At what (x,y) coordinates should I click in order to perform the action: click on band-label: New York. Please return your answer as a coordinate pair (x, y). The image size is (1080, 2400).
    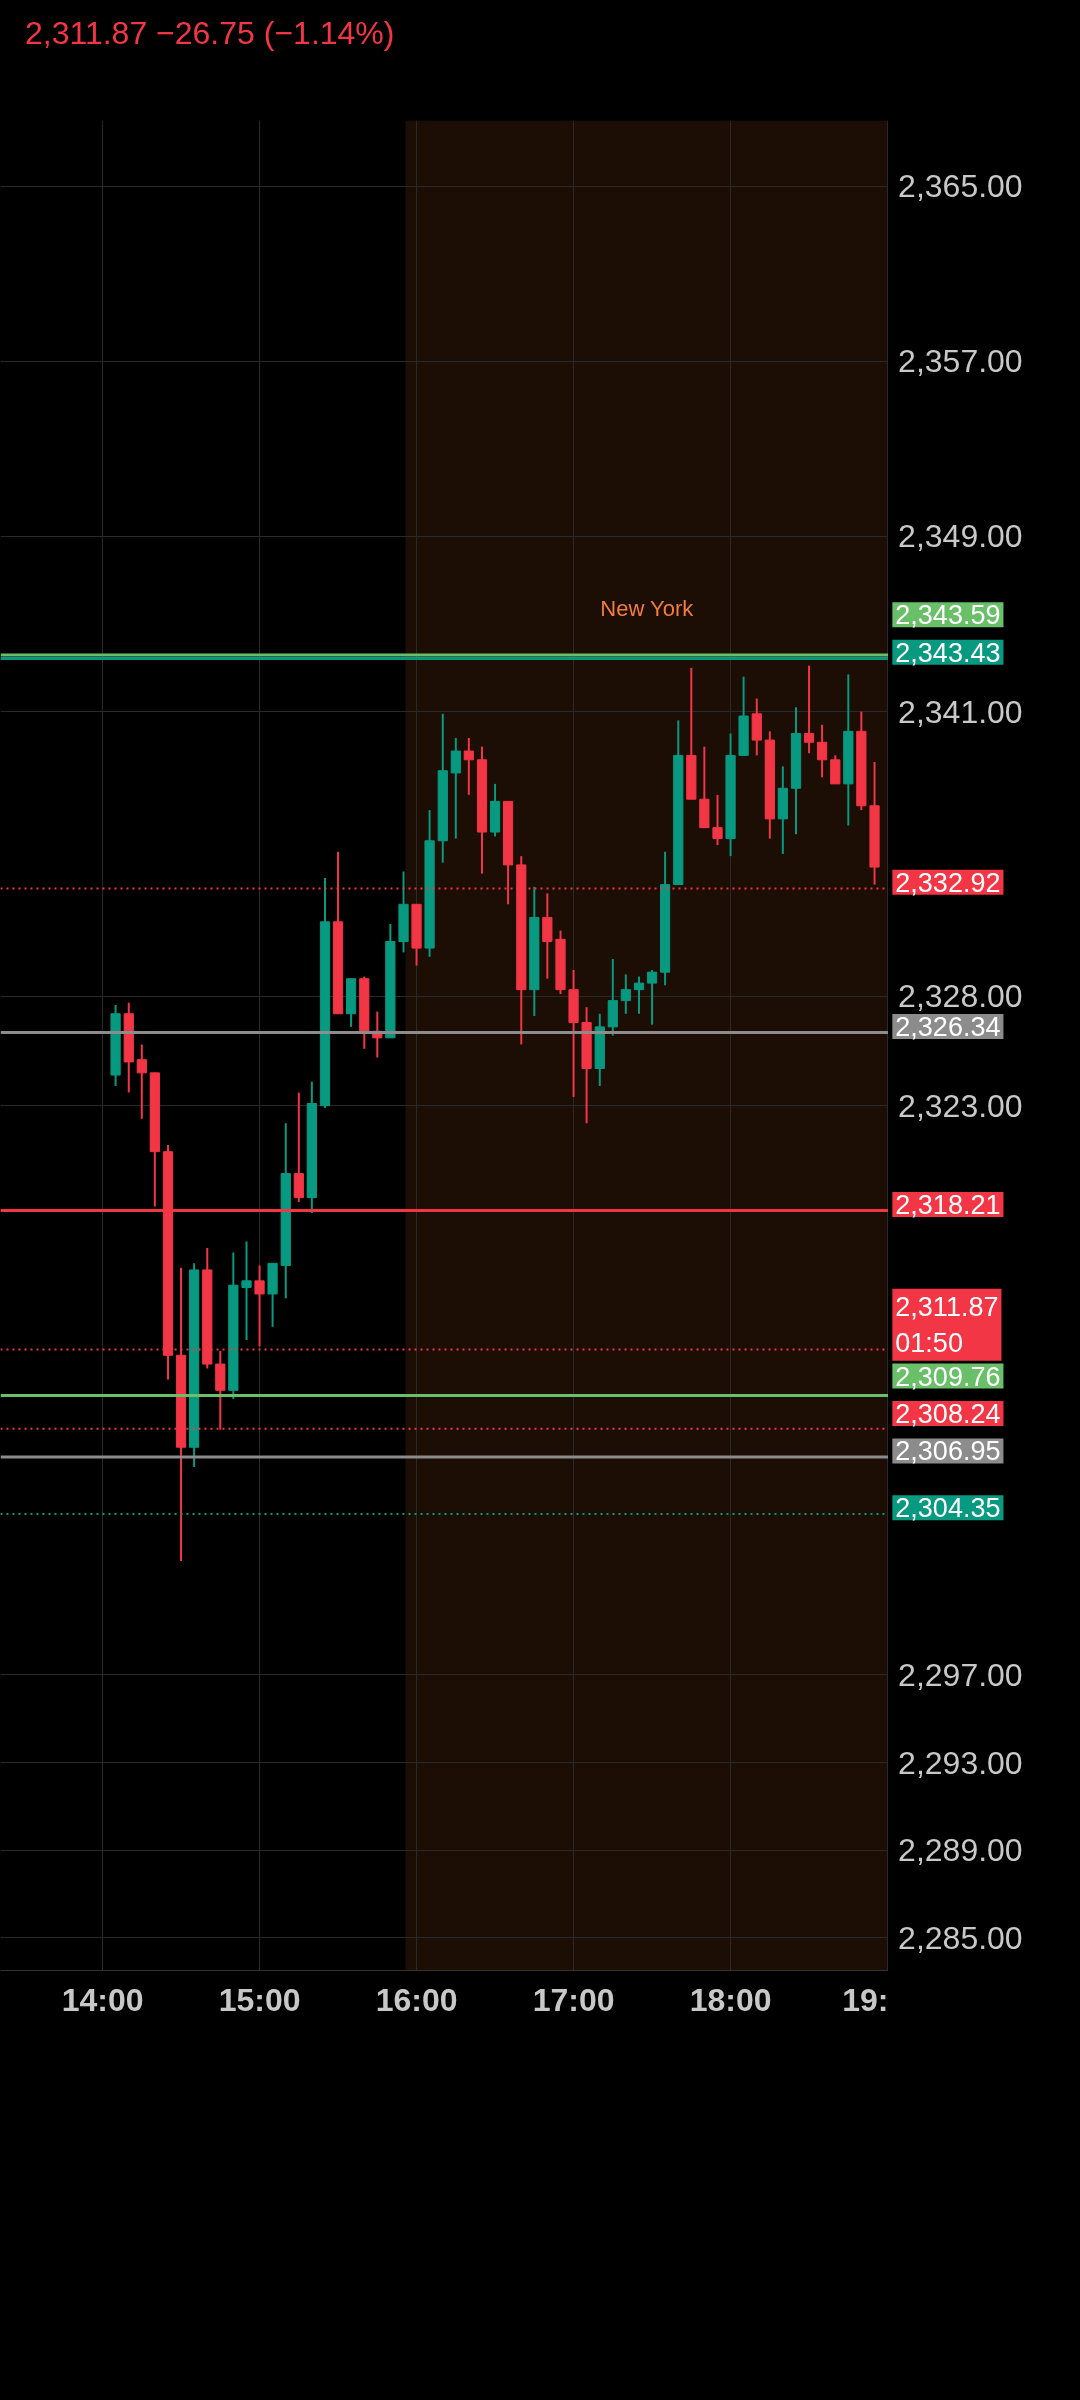
    Looking at the image, I should click on (647, 608).